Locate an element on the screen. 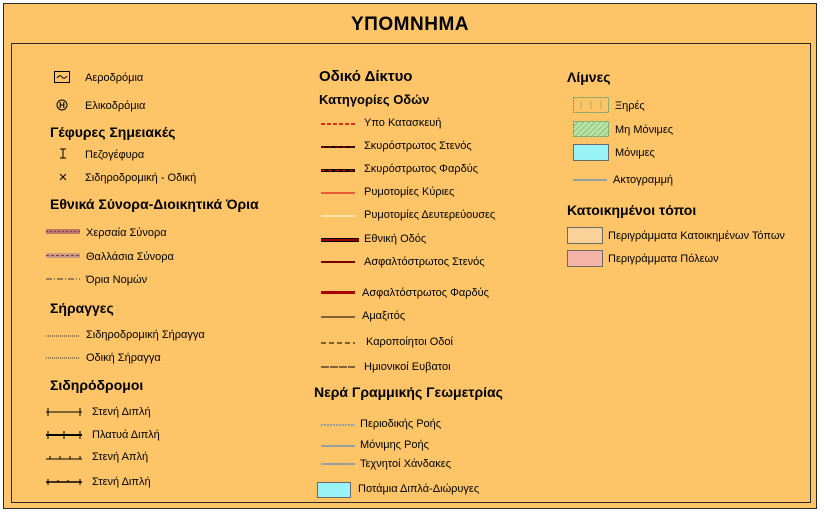 This screenshot has width=824, height=514. gravel-narrow-symbol is located at coordinates (338, 147).